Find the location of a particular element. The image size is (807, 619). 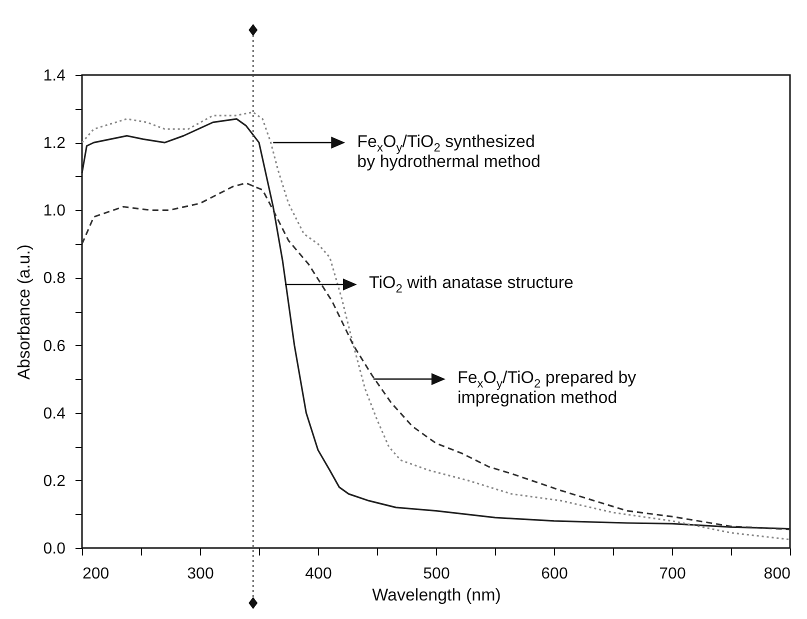

y-tick-label: 1.4 is located at coordinates (54, 76).